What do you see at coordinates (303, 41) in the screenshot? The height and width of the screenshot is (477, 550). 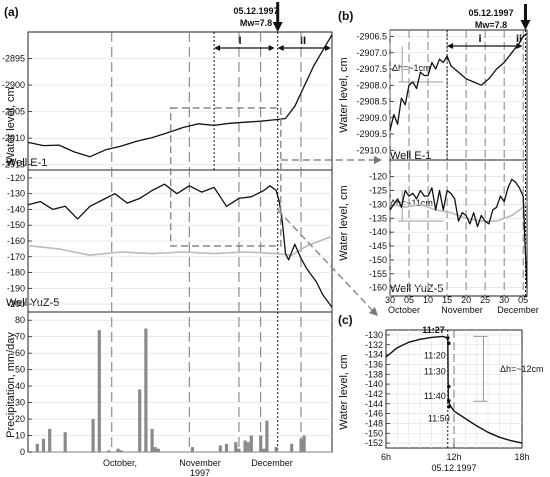 I see `period-two-label-a: II` at bounding box center [303, 41].